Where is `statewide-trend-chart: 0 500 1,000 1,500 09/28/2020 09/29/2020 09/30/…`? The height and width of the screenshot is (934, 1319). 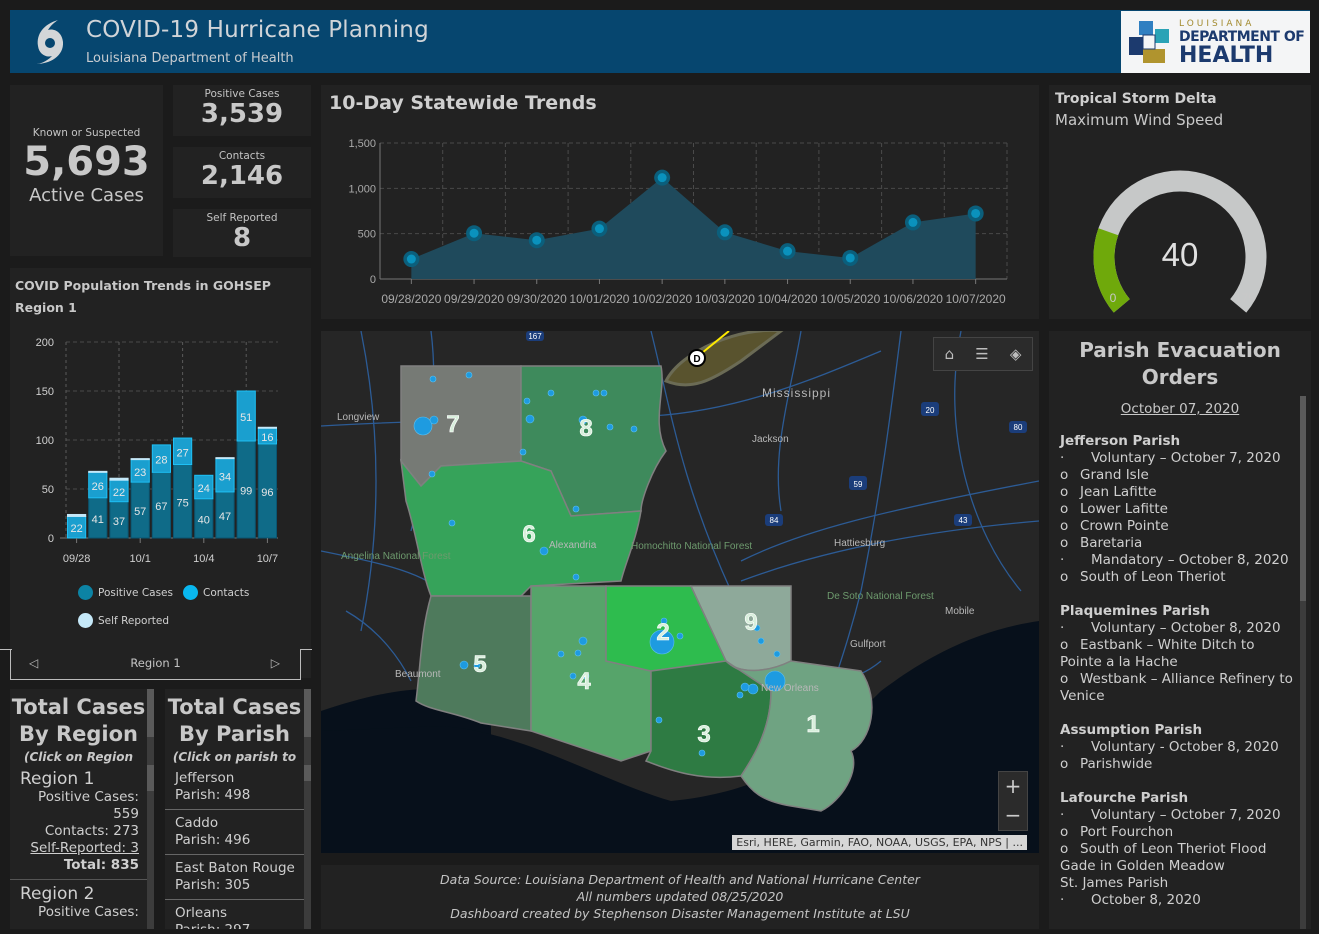
statewide-trend-chart: 0 500 1,000 1,500 09/28/2020 09/29/2020 09/30/… is located at coordinates (680, 202).